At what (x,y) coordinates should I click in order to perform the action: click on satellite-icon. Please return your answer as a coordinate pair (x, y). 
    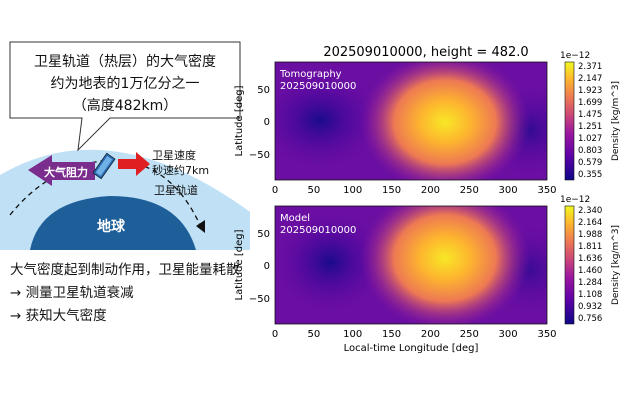
    Looking at the image, I should click on (104, 166).